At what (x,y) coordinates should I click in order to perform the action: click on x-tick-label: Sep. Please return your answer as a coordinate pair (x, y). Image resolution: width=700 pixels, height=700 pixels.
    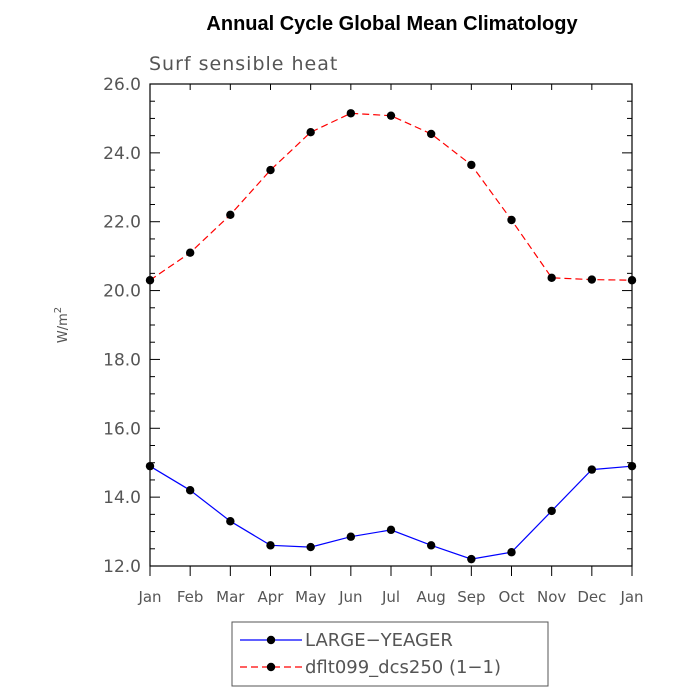
    Looking at the image, I should click on (471, 597).